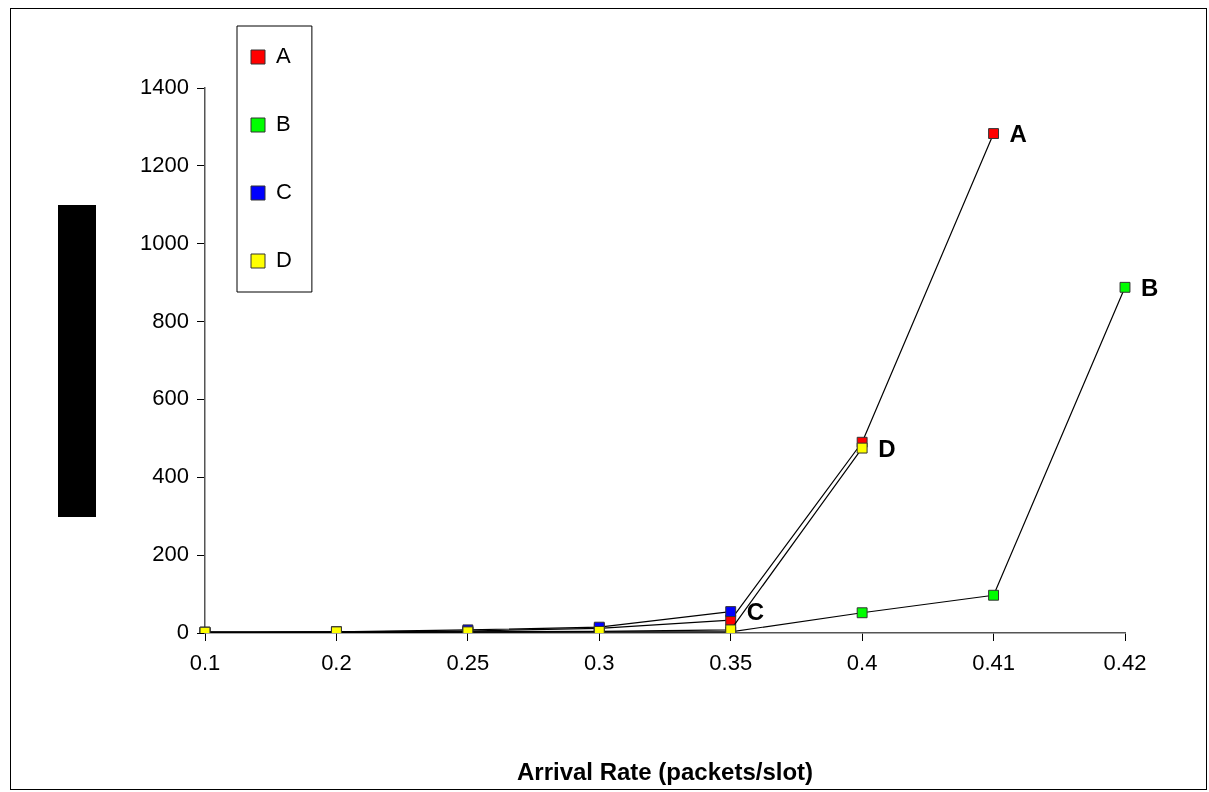 Image resolution: width=1209 pixels, height=792 pixels. I want to click on x-tick-label: 0.35, so click(731, 663).